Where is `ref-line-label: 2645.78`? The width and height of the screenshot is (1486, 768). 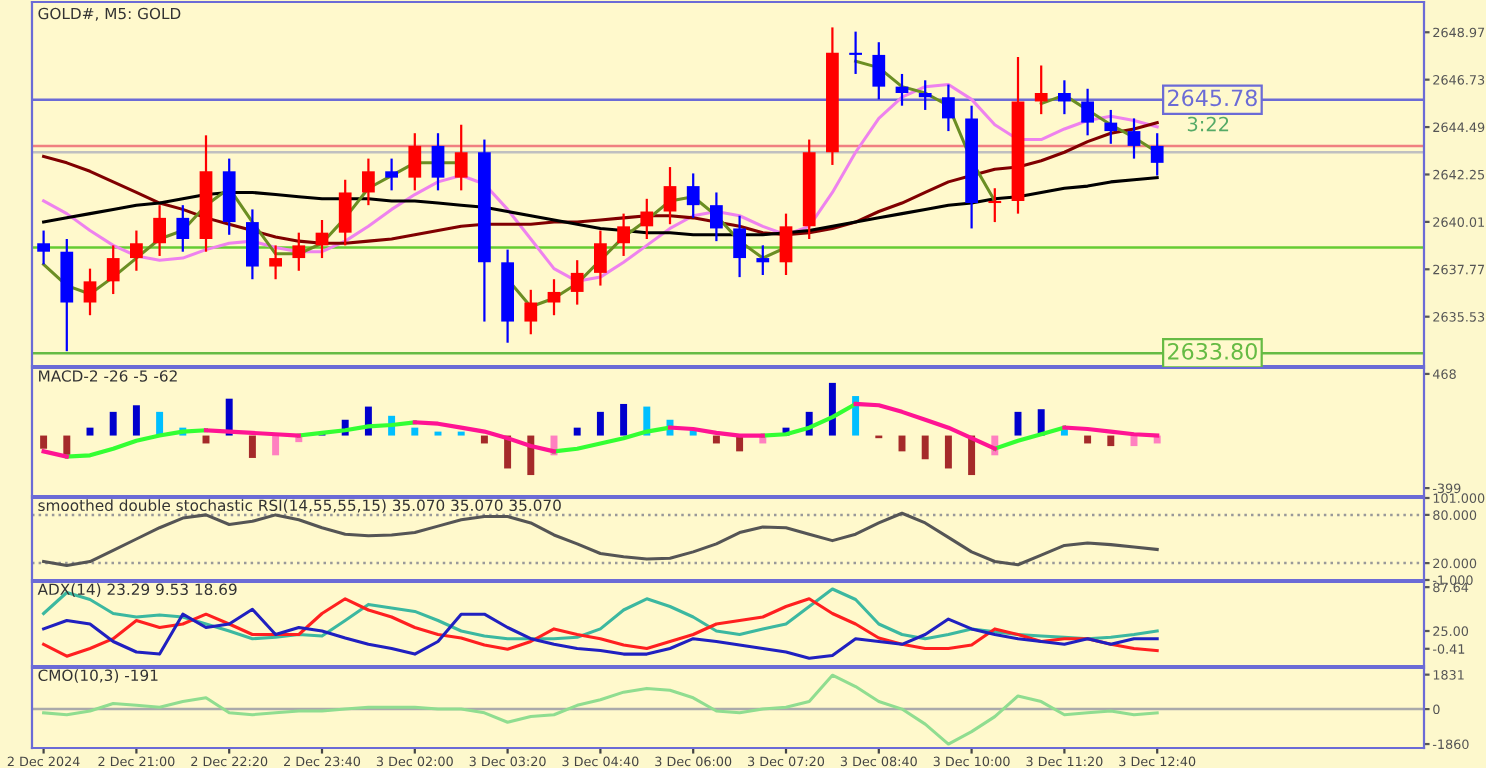
ref-line-label: 2645.78 is located at coordinates (1212, 98).